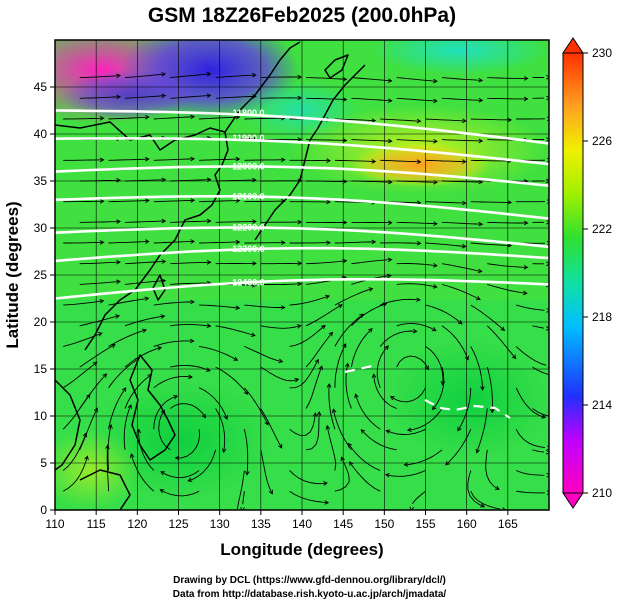 This screenshot has height=605, width=619. What do you see at coordinates (43, 510) in the screenshot?
I see `y-tick-label: 0` at bounding box center [43, 510].